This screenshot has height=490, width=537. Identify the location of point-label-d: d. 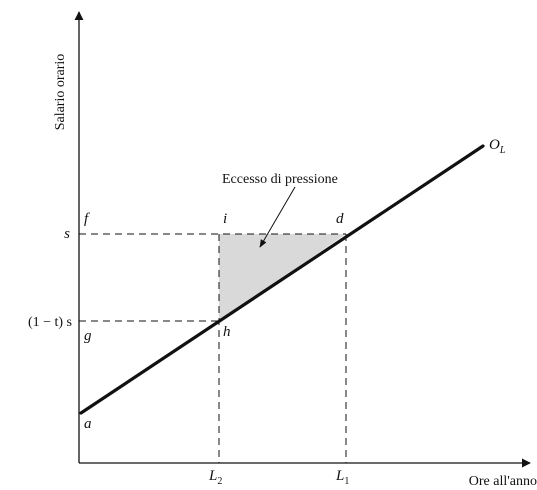
(340, 219).